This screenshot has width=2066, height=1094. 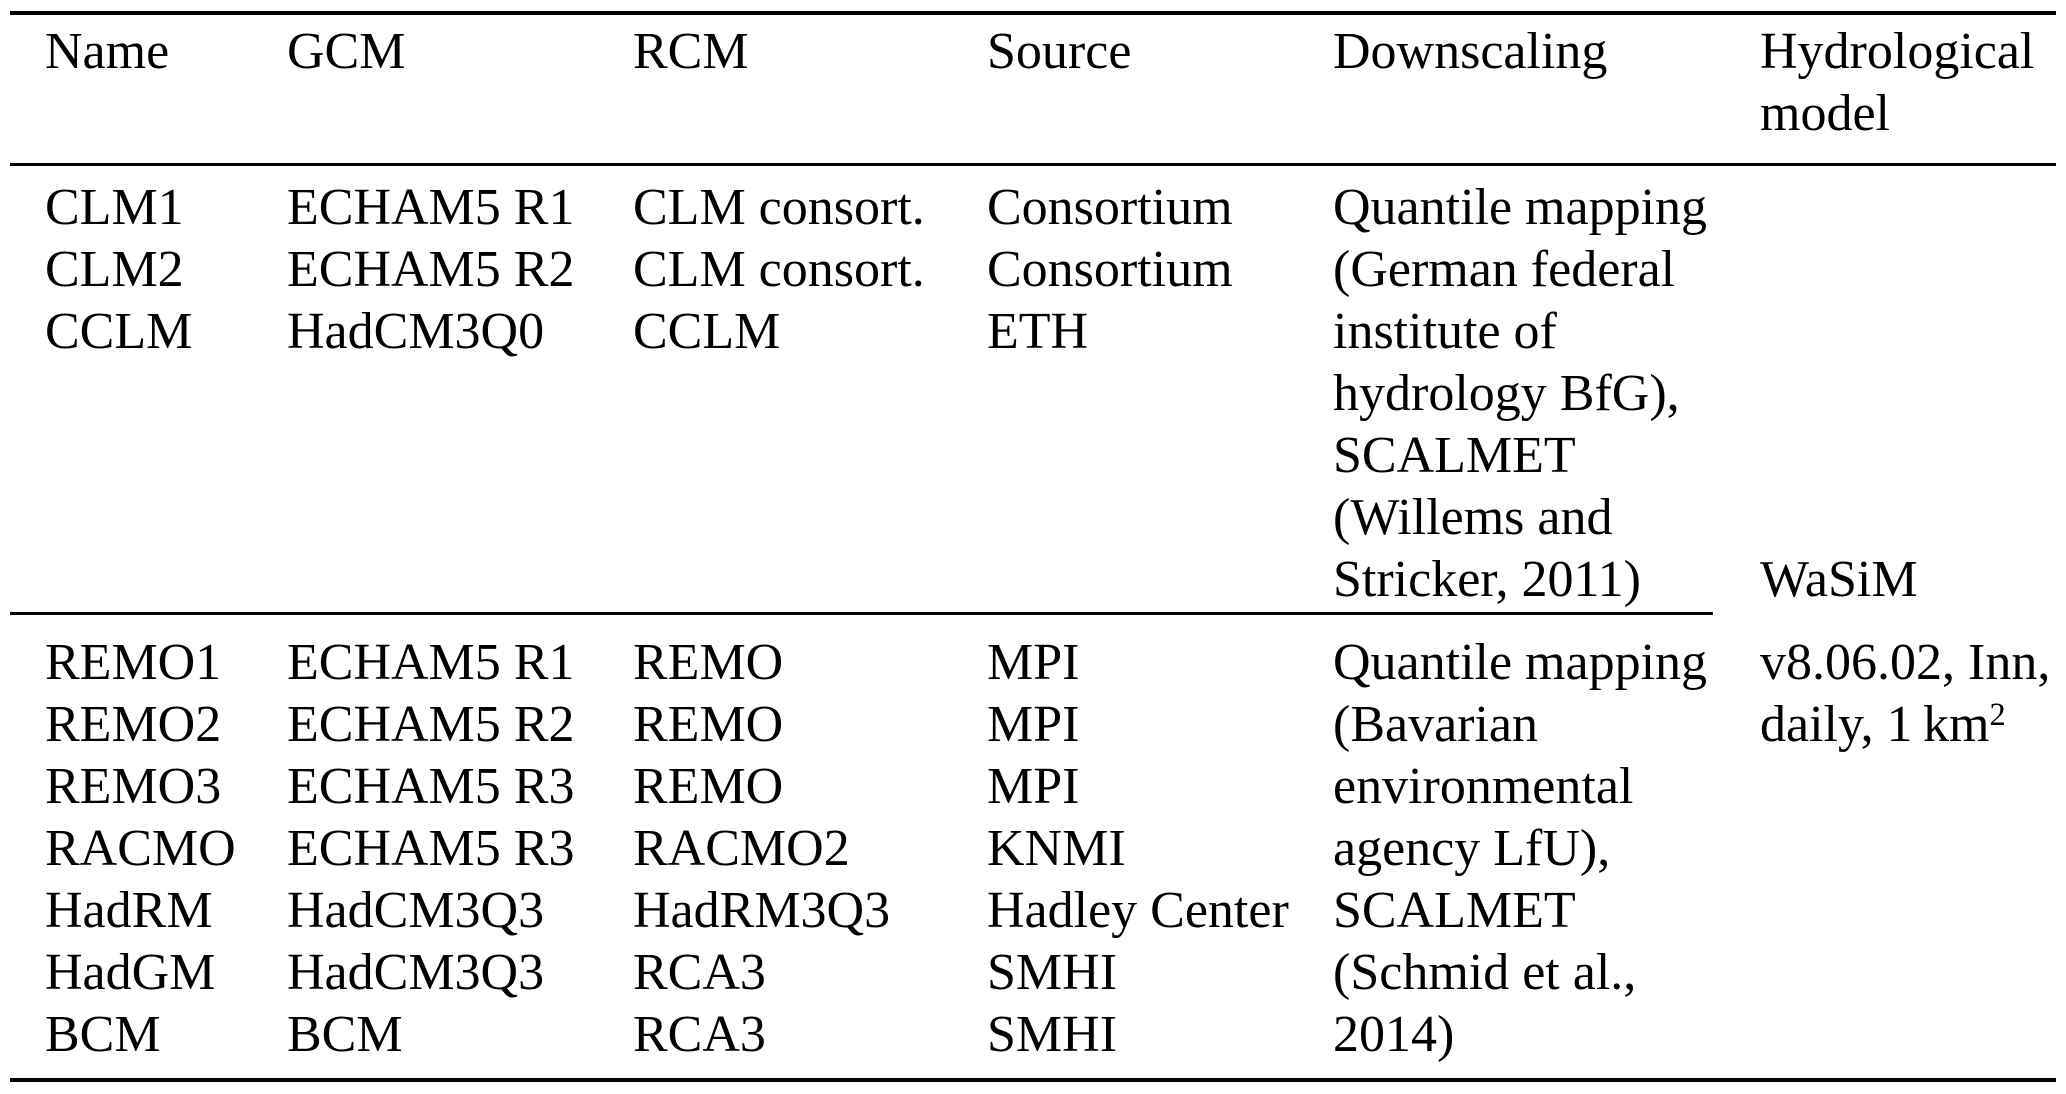 I want to click on cell-rcm: CCLM, so click(x=707, y=331).